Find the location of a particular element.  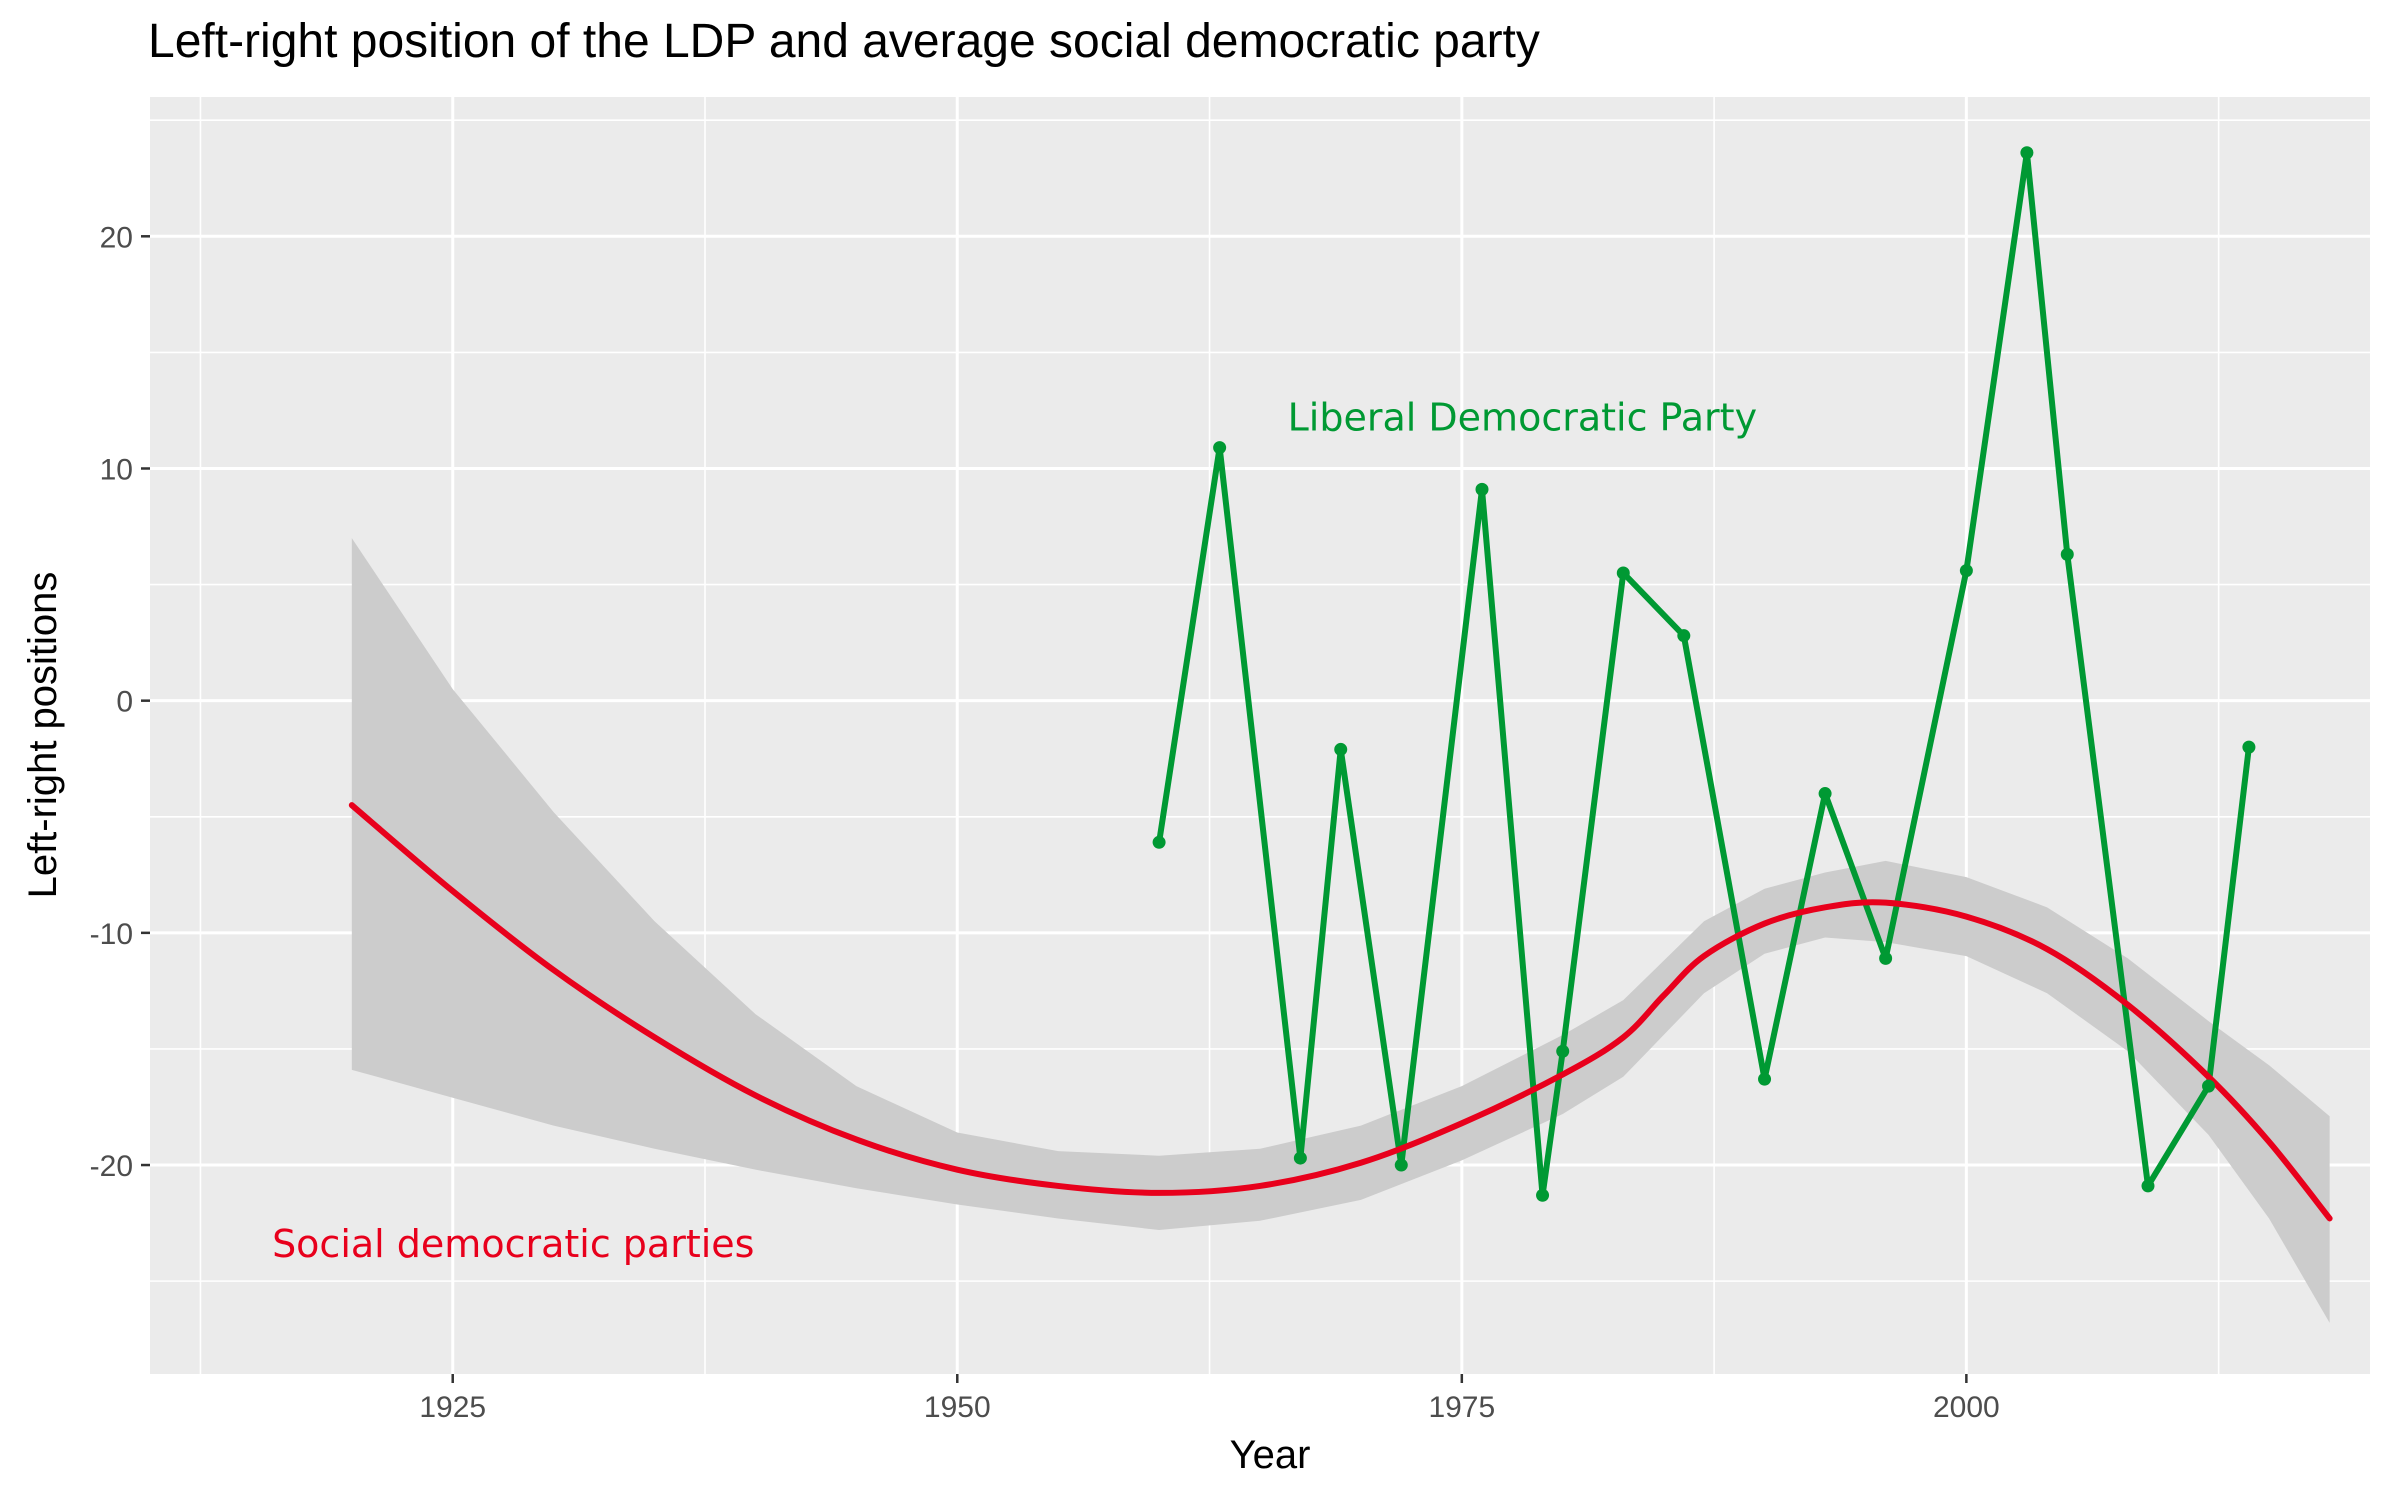

y-tick-label: 0 is located at coordinates (124, 702).